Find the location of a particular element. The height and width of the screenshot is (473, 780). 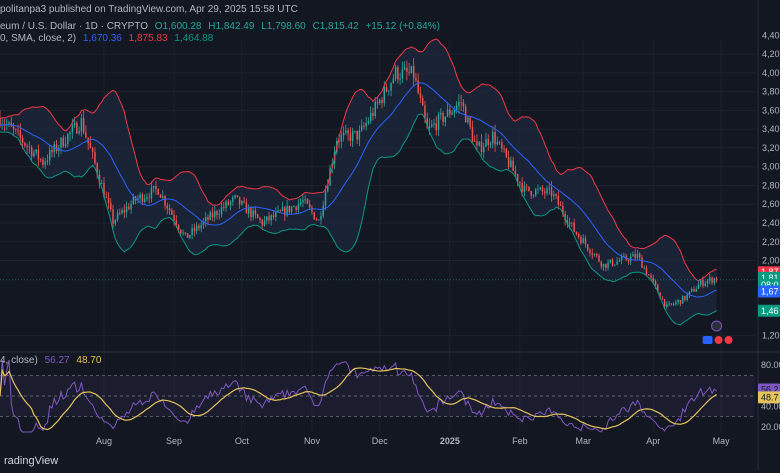

tradingview-logo: radingView is located at coordinates (31, 461).